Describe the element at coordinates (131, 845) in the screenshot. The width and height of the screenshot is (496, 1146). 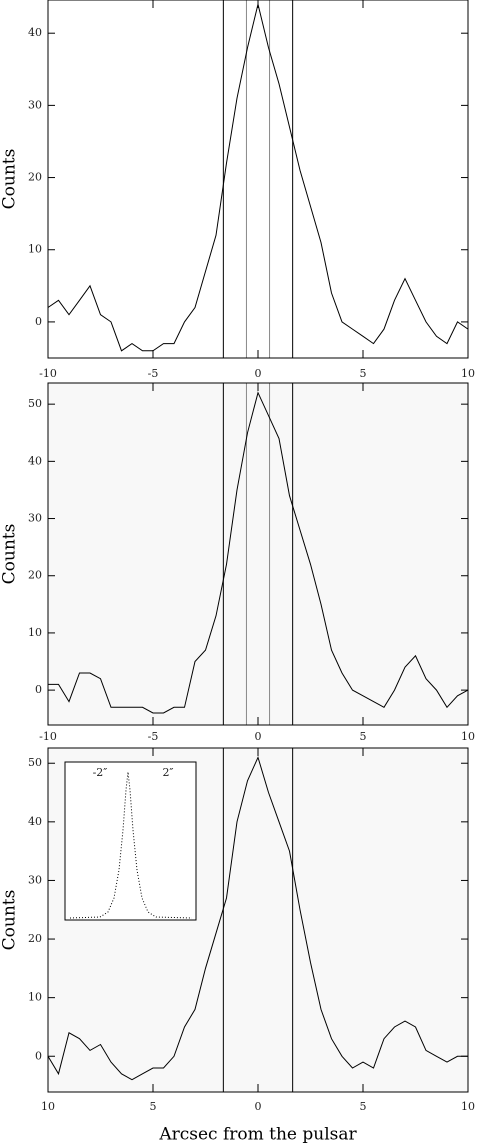
I see `psf-curve` at that location.